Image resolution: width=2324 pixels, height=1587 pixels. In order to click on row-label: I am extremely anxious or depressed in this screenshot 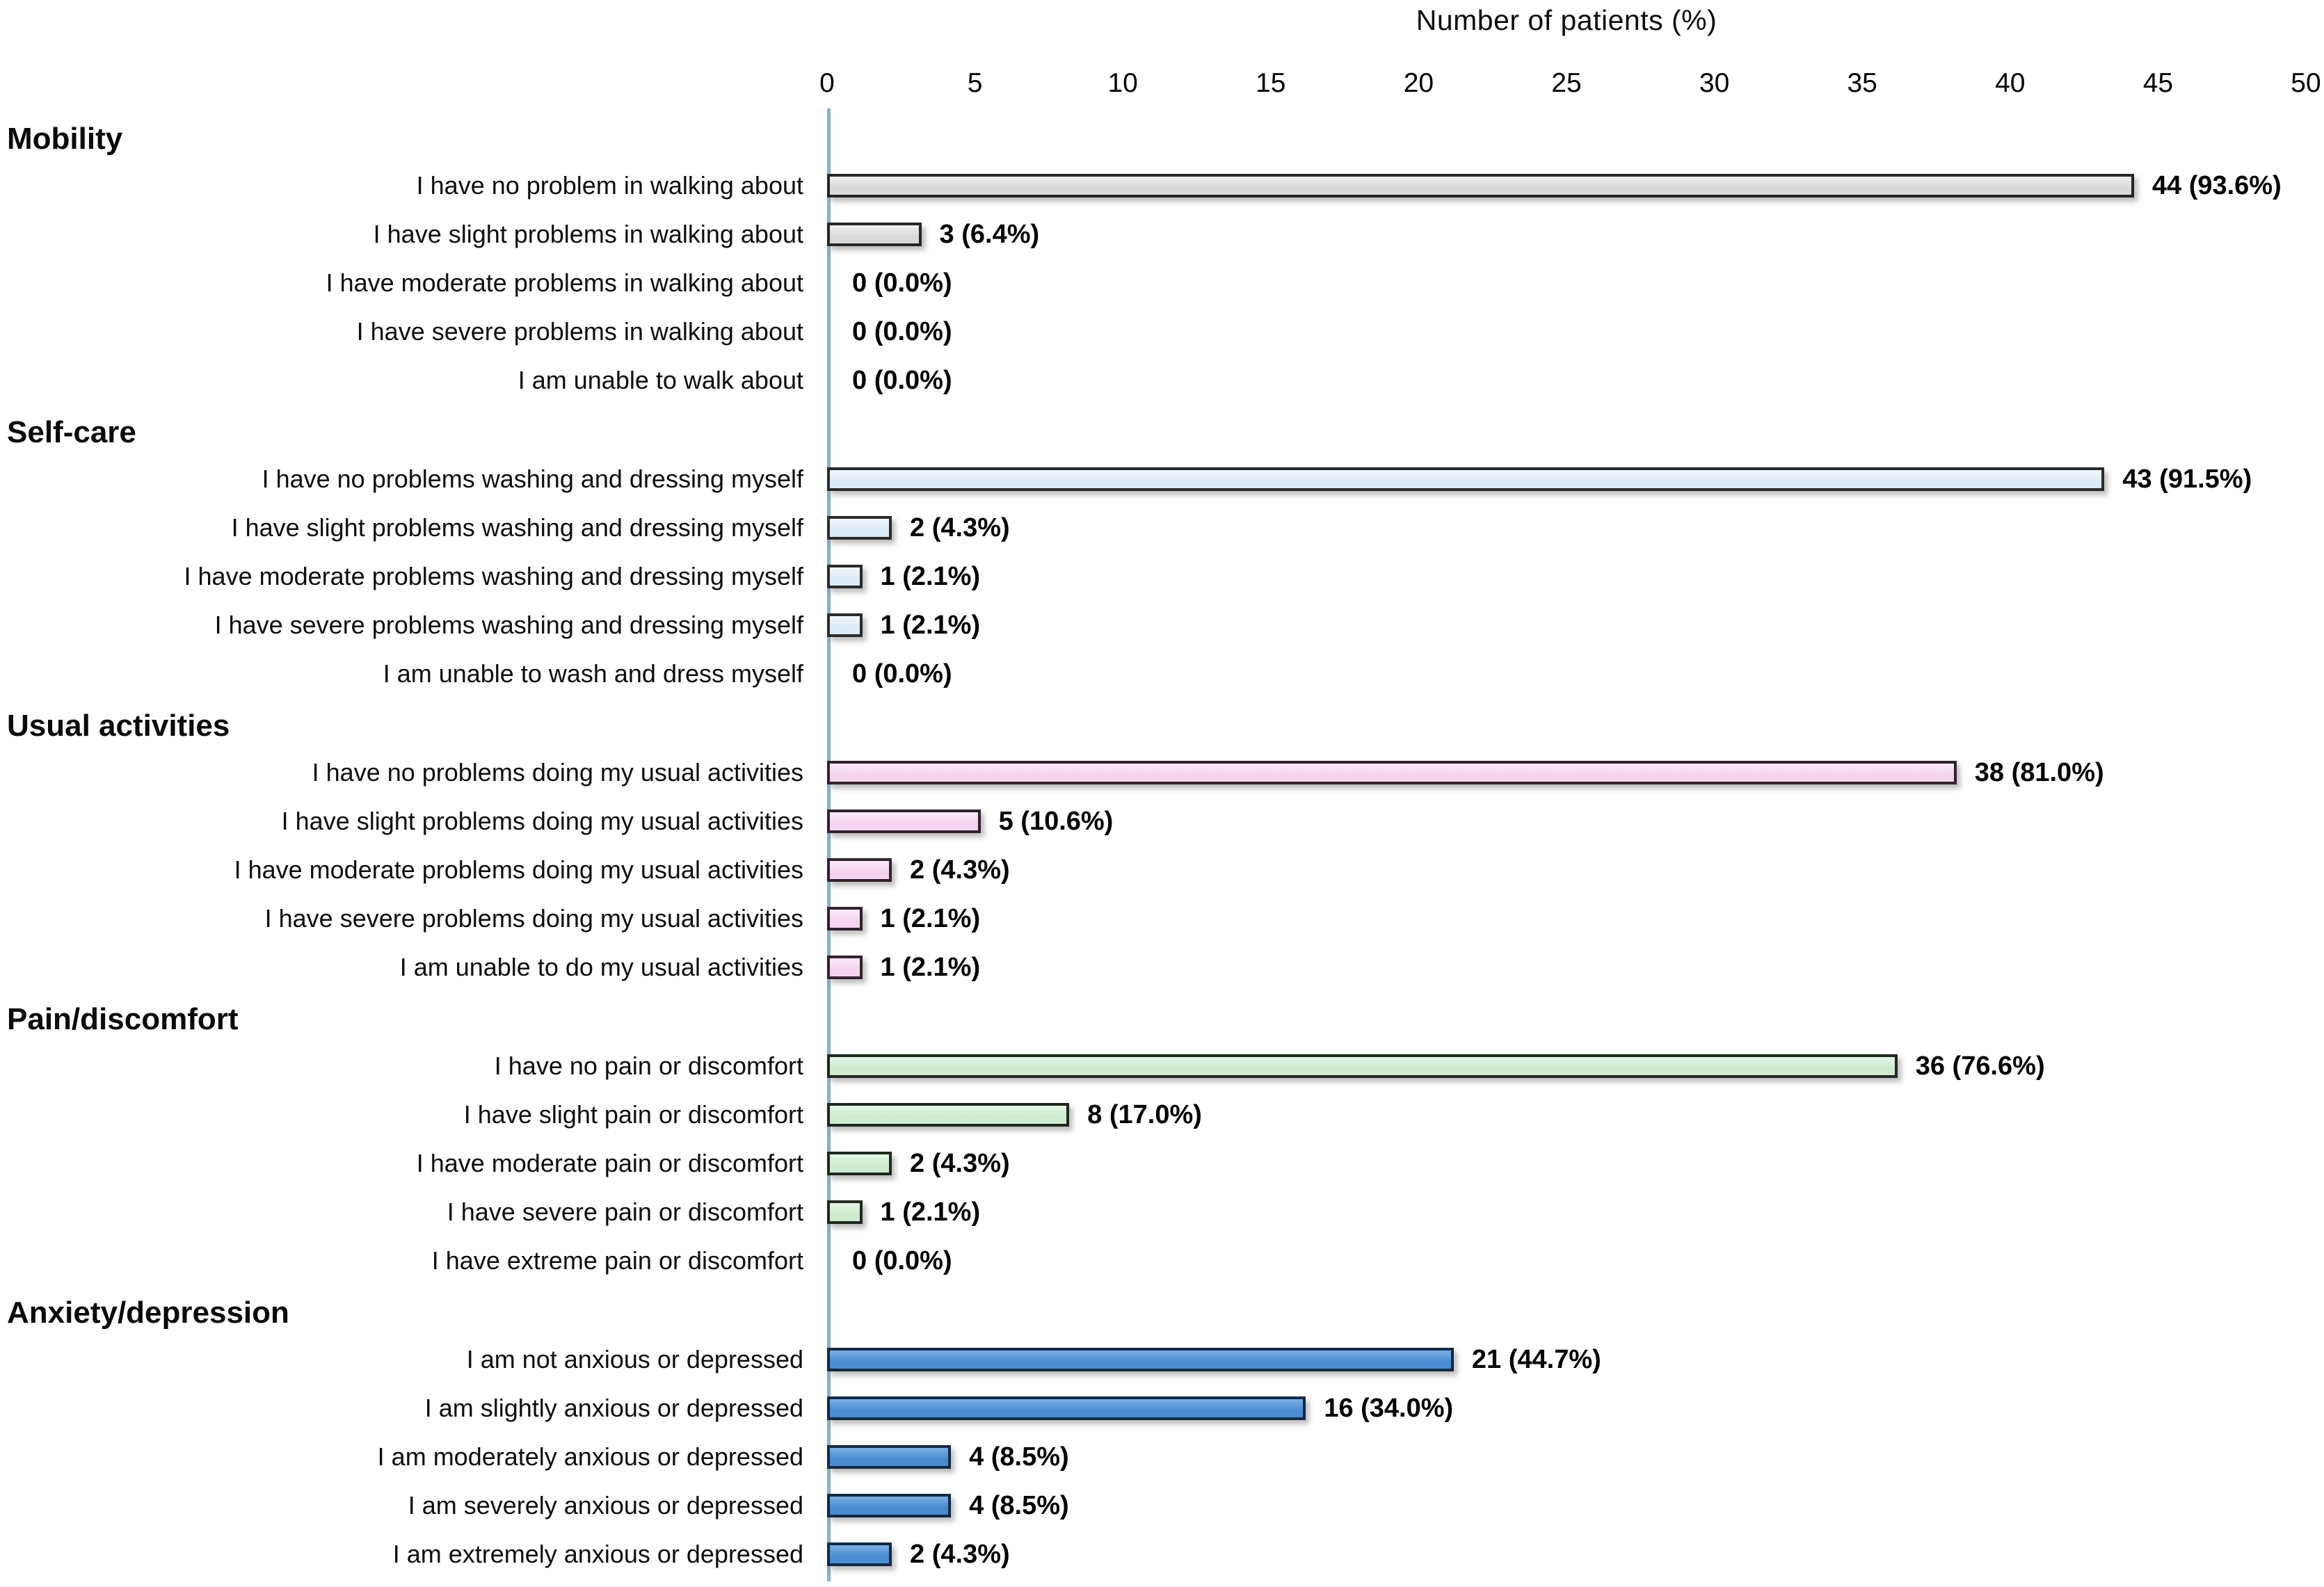, I will do `click(597, 1554)`.